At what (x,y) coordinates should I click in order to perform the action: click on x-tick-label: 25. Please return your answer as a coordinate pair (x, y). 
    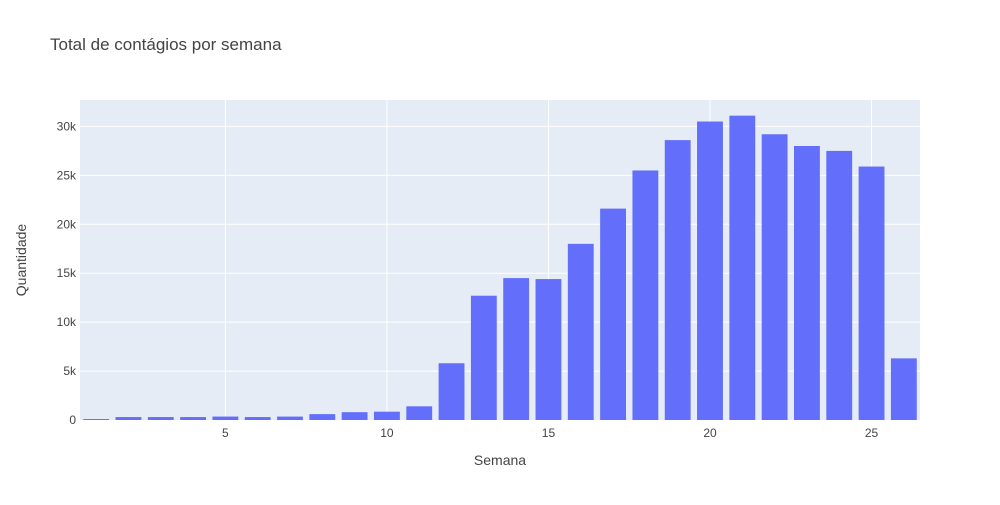
    Looking at the image, I should click on (872, 433).